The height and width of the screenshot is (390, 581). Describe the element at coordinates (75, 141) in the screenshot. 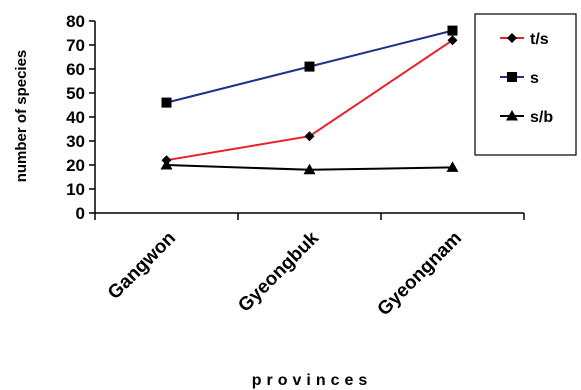

I see `y-tick-label: 30` at that location.